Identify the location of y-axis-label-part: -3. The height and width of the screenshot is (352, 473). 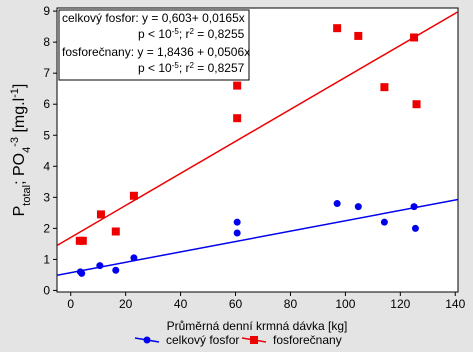
(15, 142).